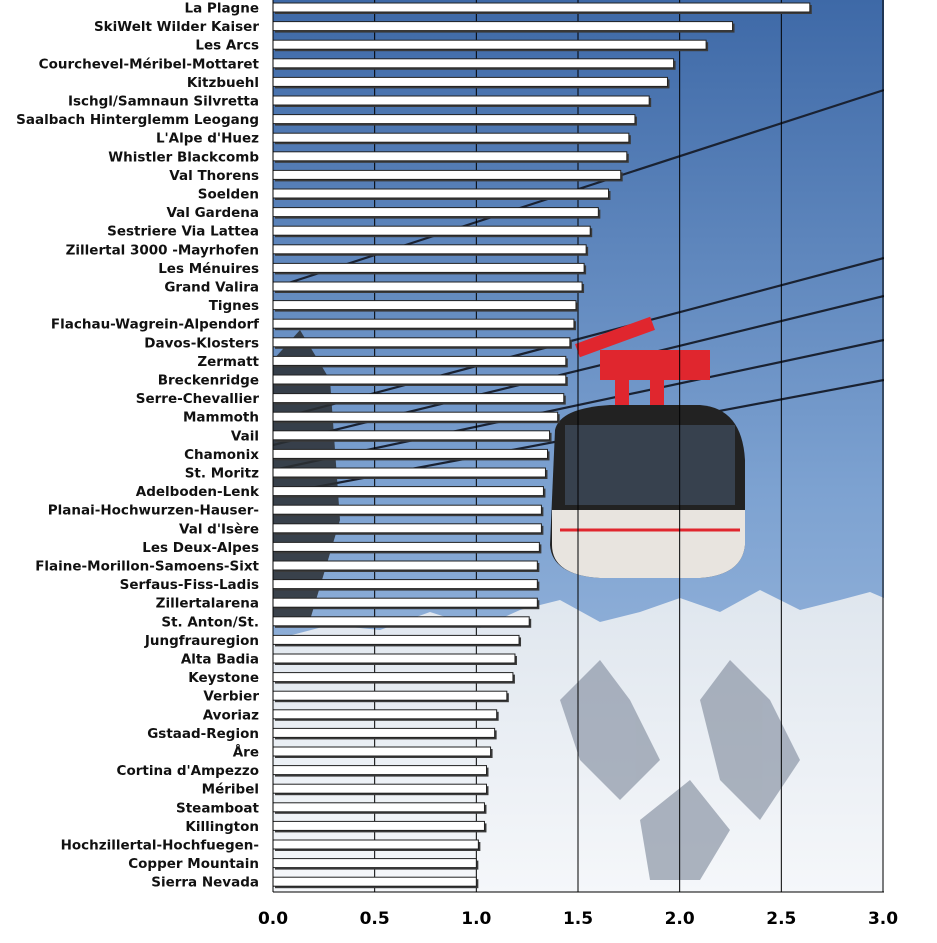 This screenshot has width=937, height=943. What do you see at coordinates (222, 474) in the screenshot?
I see `category-label: St. Moritz` at bounding box center [222, 474].